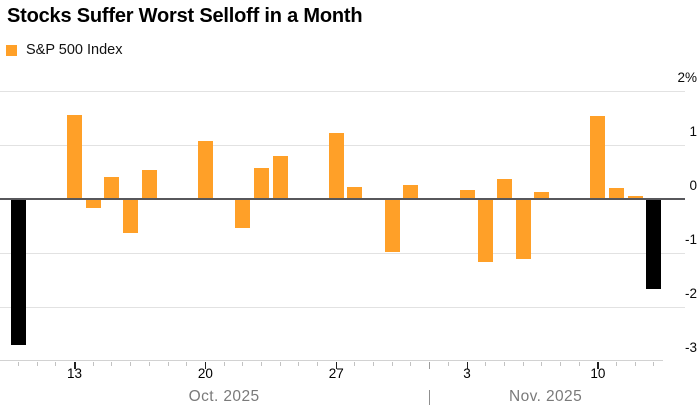 This screenshot has height=411, width=700. What do you see at coordinates (185, 16) in the screenshot?
I see `page-title: Stocks Suffer Worst Selloff in a Month` at bounding box center [185, 16].